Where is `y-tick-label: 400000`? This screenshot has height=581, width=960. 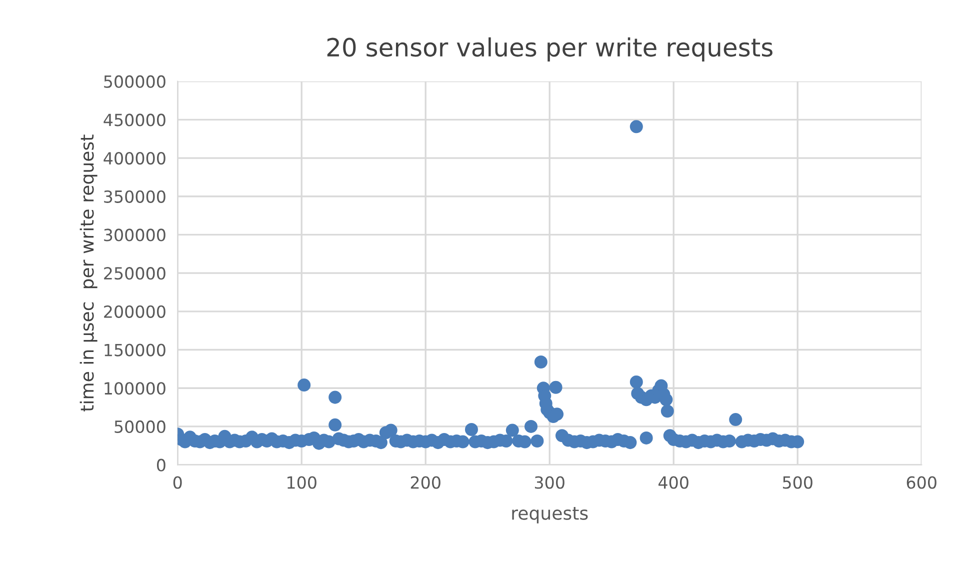 y-tick-label: 400000 is located at coordinates (135, 158).